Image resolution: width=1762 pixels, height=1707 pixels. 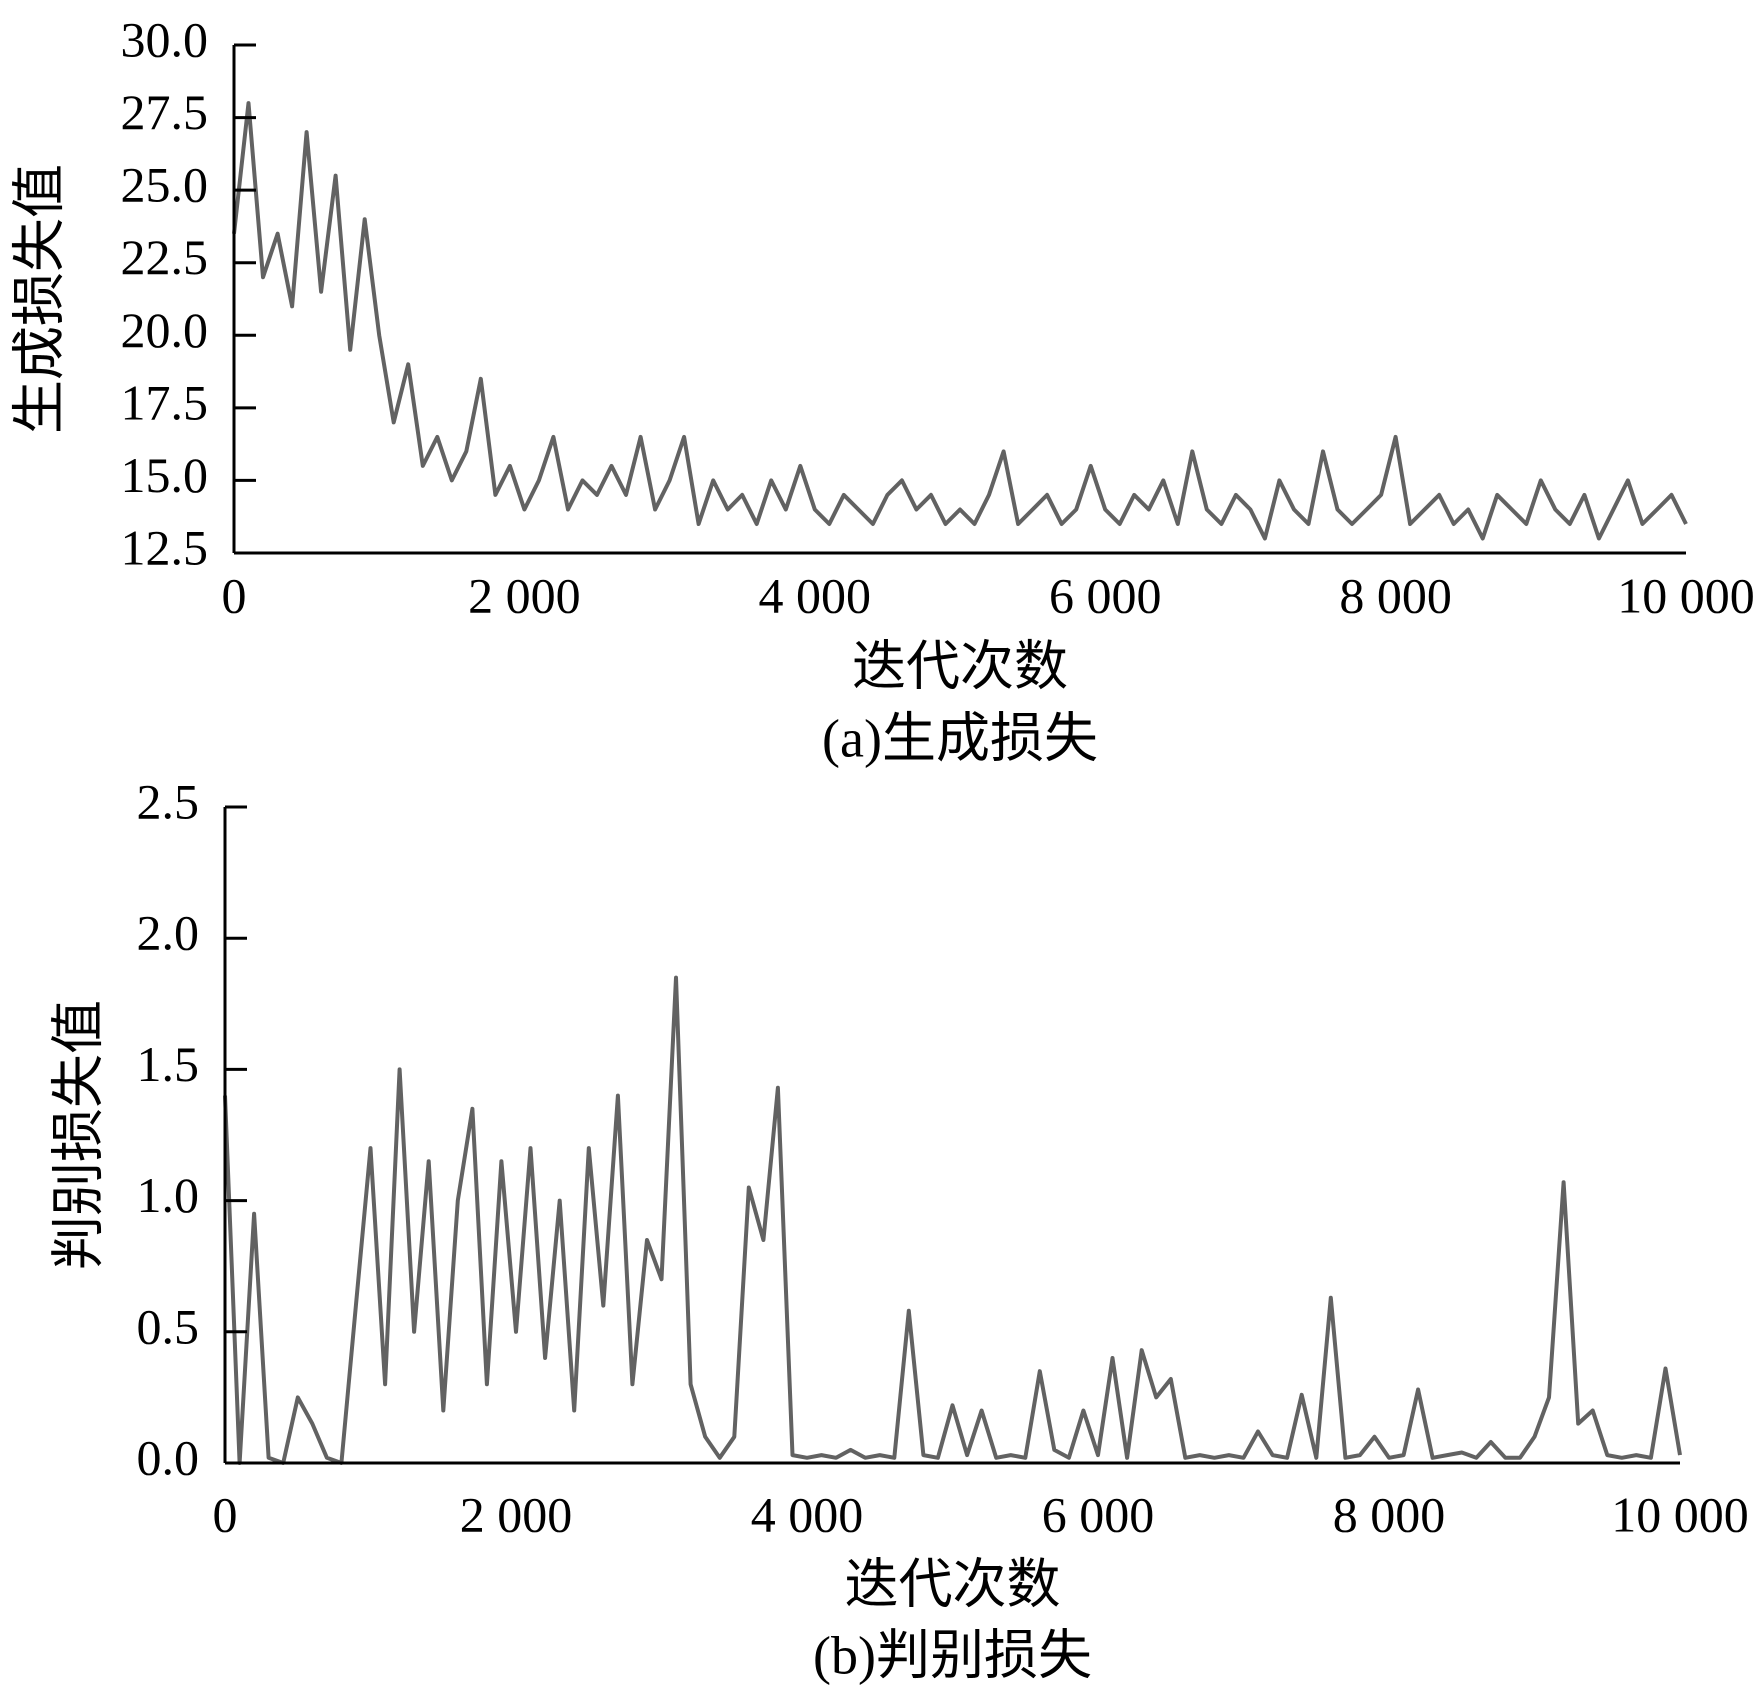 What do you see at coordinates (952, 1655) in the screenshot?
I see `caption: (b)判别损失` at bounding box center [952, 1655].